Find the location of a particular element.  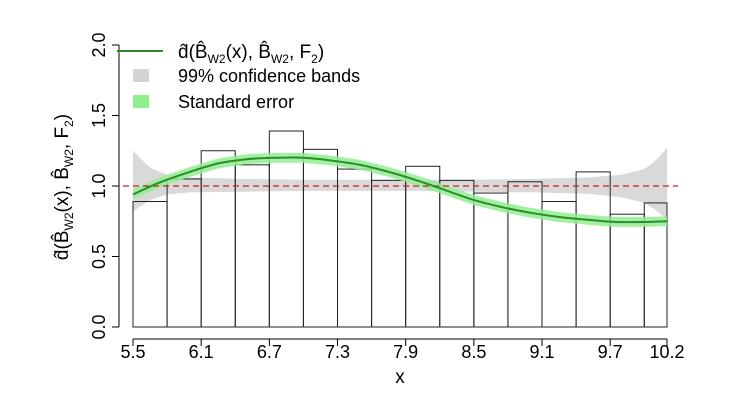

legend-swatch-confidence is located at coordinates (141, 75).